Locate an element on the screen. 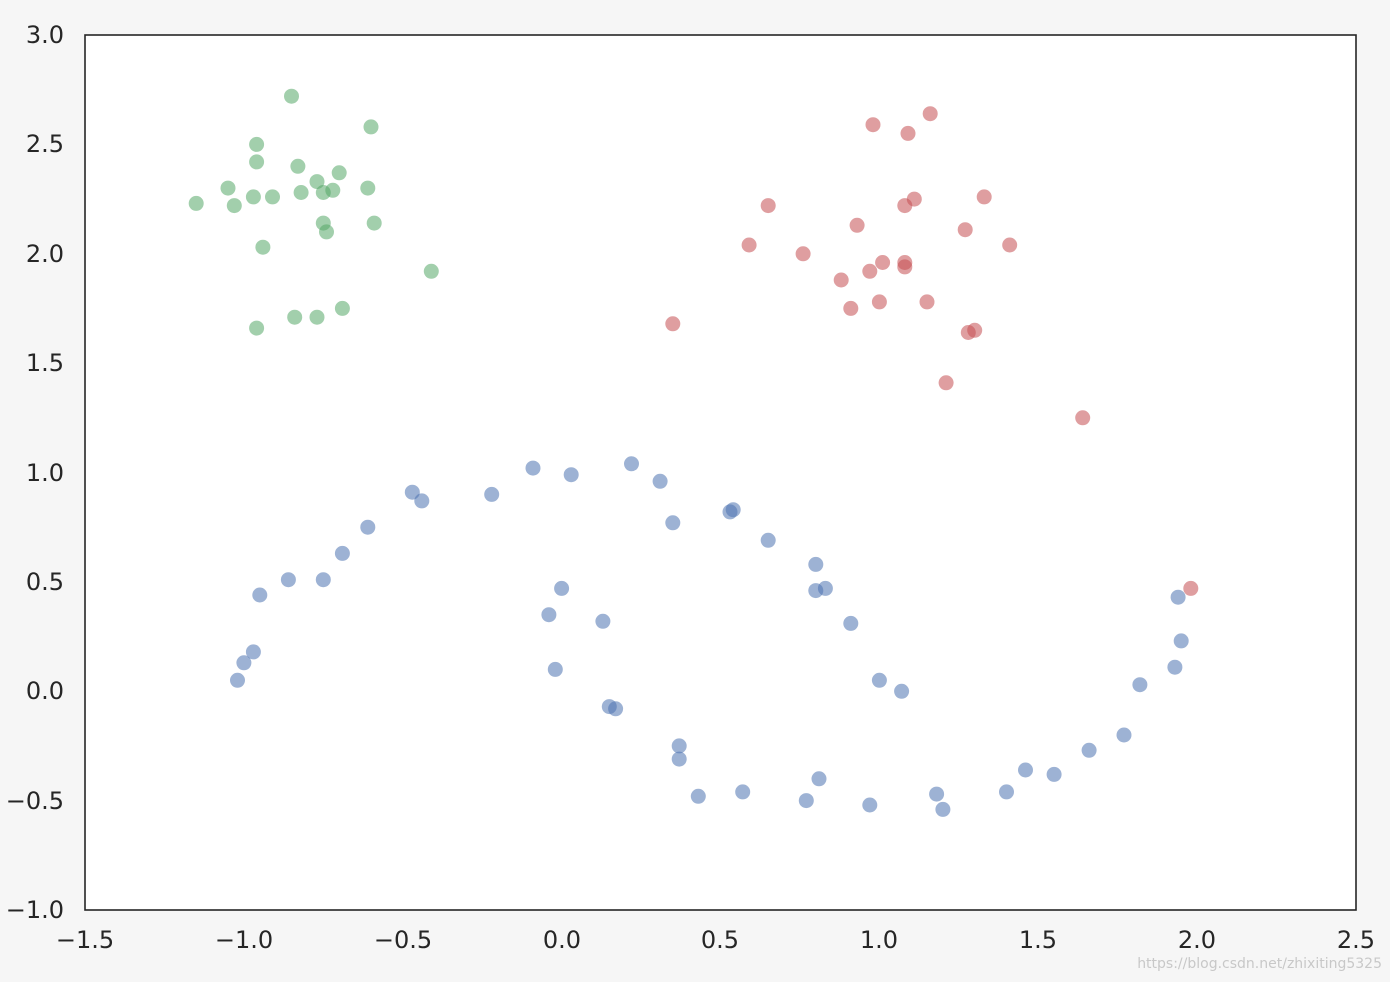  x-tick-label: 2.5 is located at coordinates (1356, 940).